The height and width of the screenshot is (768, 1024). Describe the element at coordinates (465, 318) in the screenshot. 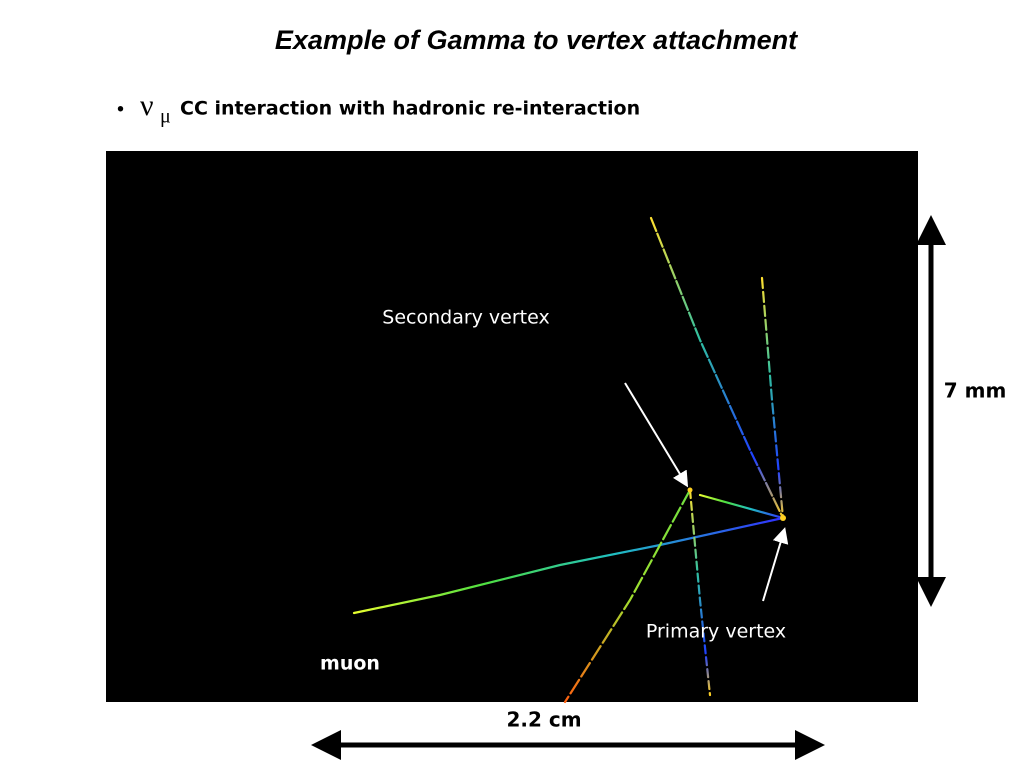

I see `secondary-vertex-label: Secondary vertex` at that location.